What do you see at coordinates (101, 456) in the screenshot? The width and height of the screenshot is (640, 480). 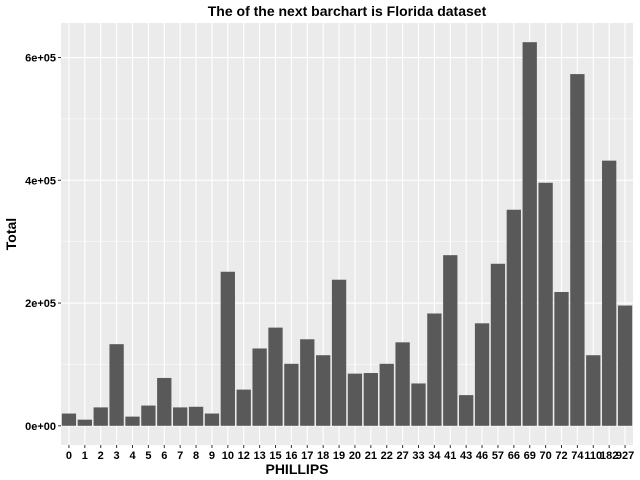 I see `x-tick-label: 2` at bounding box center [101, 456].